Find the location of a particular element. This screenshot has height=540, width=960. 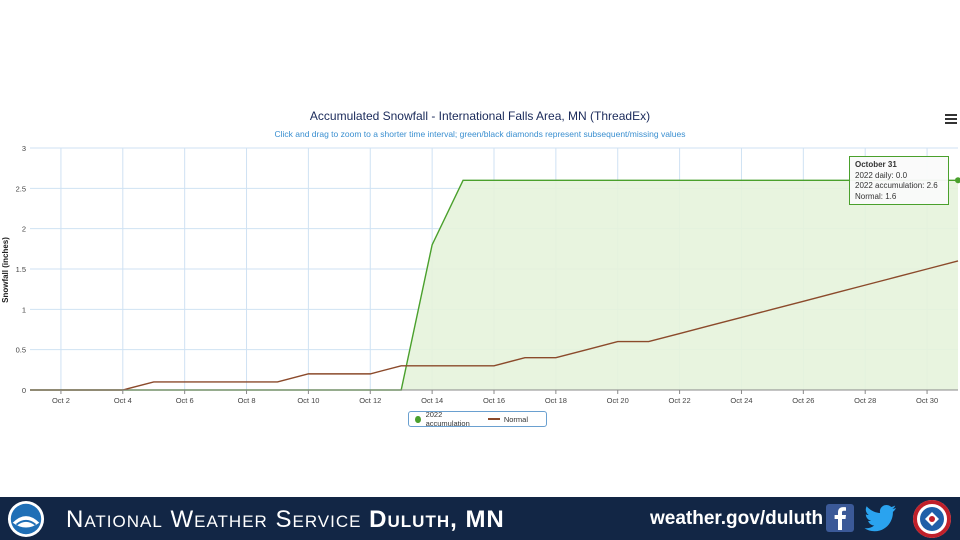

x-tick-label: Oct 26 is located at coordinates (803, 400).